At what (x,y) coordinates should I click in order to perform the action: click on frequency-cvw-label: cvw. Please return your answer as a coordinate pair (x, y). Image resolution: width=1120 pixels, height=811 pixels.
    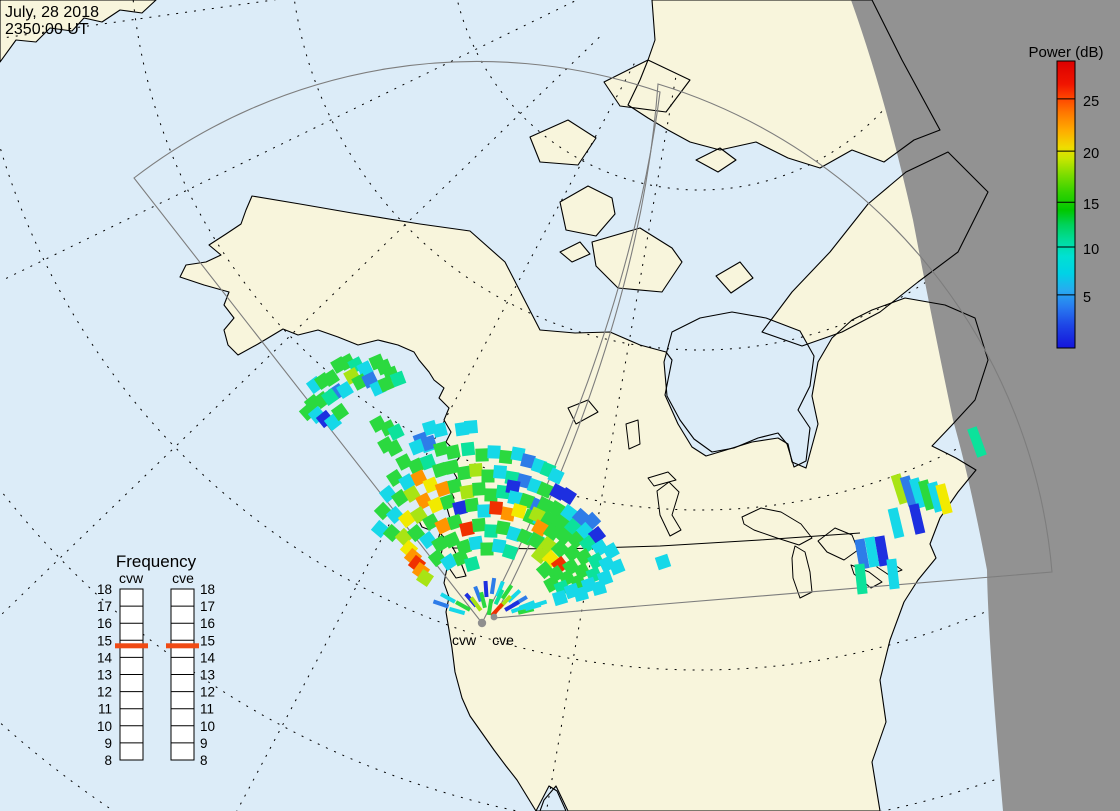
    Looking at the image, I should click on (131, 578).